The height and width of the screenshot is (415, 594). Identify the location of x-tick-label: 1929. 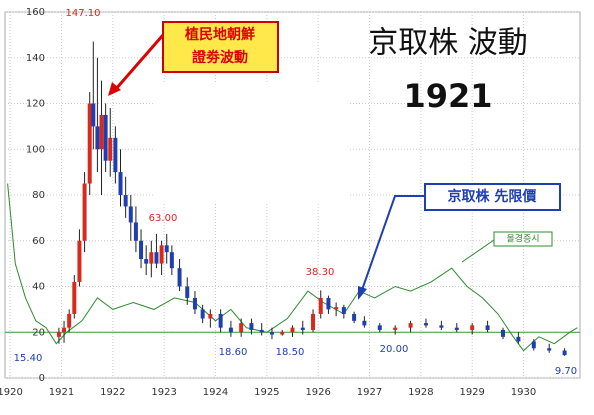
(471, 392).